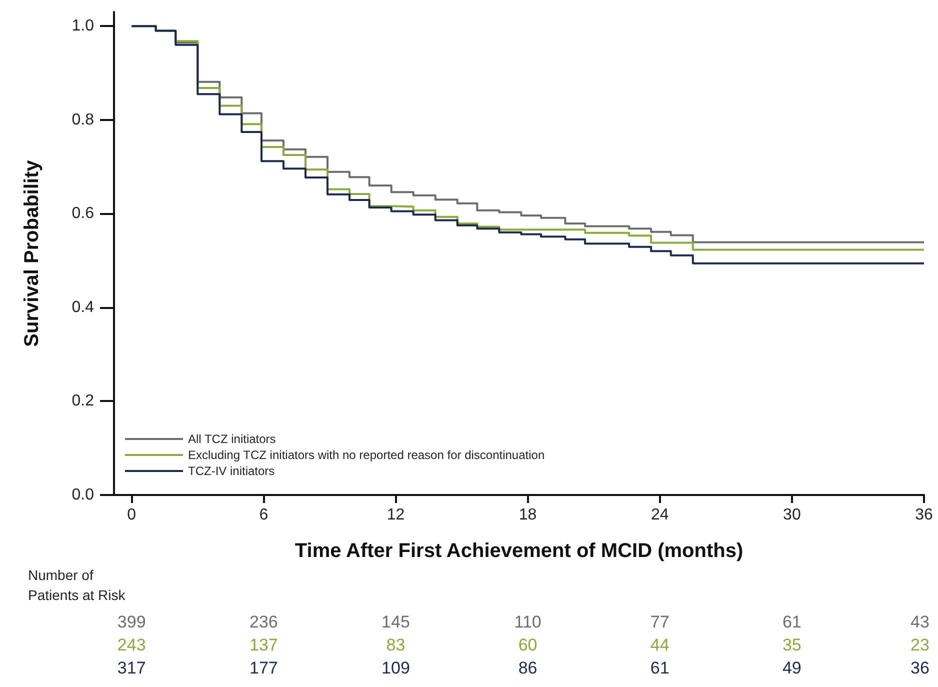  Describe the element at coordinates (660, 645) in the screenshot. I see `text: 44` at that location.